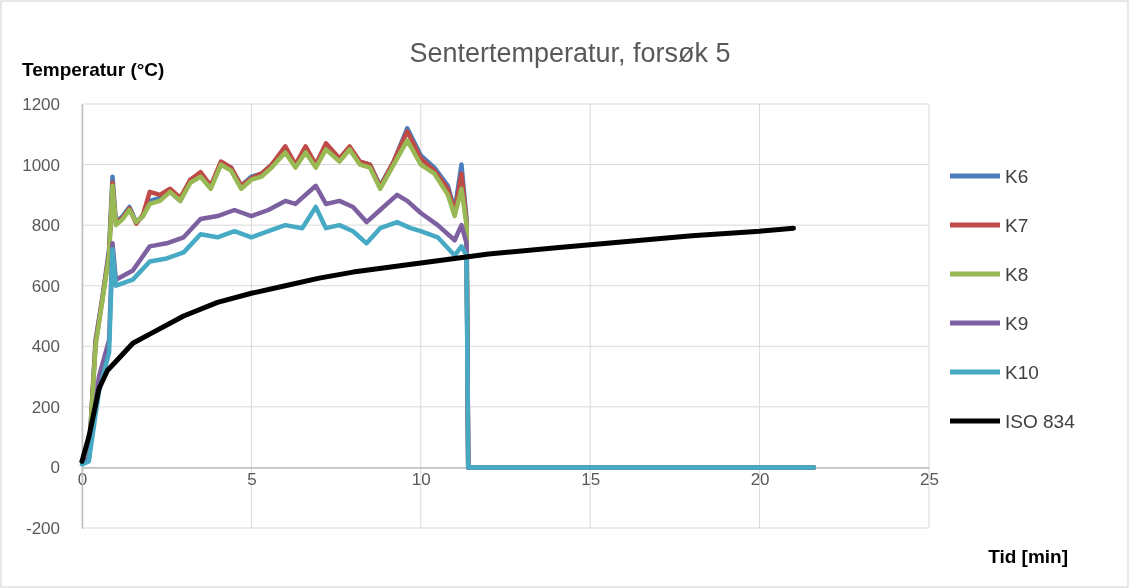 This screenshot has height=588, width=1129. Describe the element at coordinates (929, 480) in the screenshot. I see `x-tick-label: 25` at that location.